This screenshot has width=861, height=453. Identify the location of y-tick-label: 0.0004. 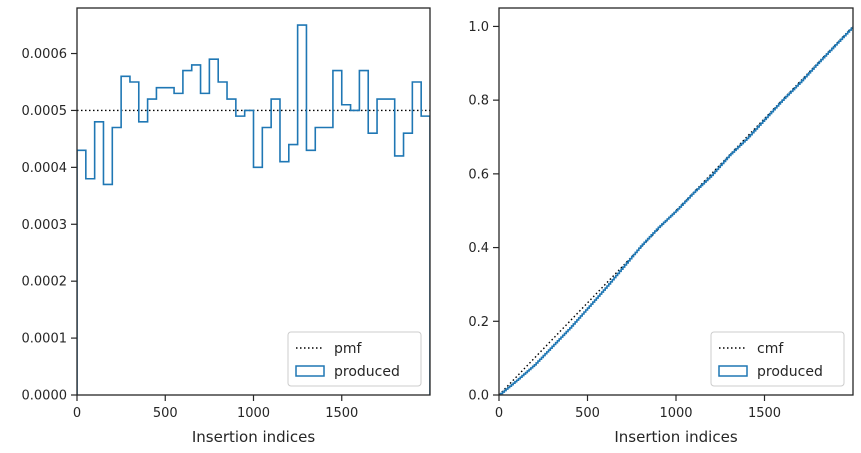
(45, 168).